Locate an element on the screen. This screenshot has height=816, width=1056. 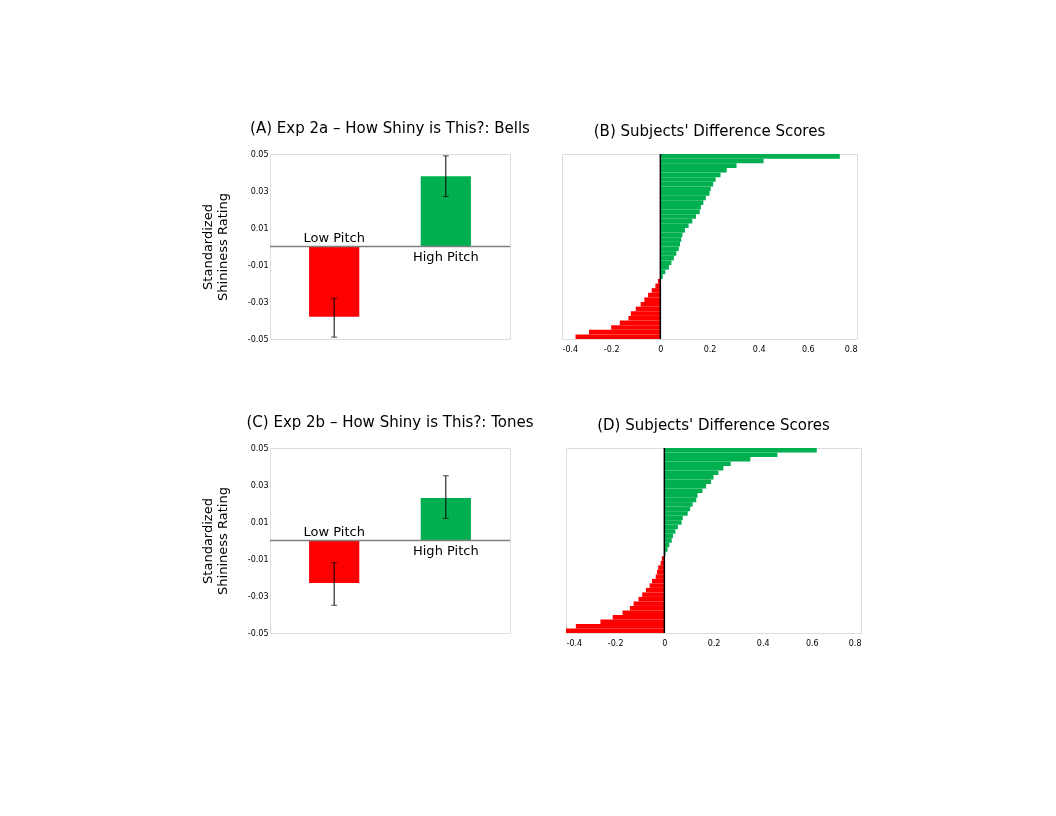
chart-title: (D) Subjects' Difference Scores is located at coordinates (714, 425).